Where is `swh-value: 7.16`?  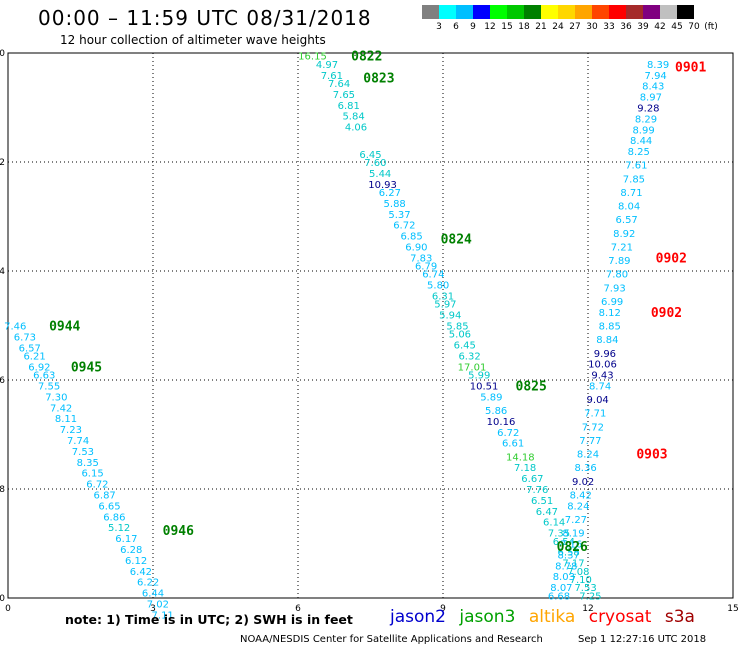 swh-value: 7.16 is located at coordinates (571, 545).